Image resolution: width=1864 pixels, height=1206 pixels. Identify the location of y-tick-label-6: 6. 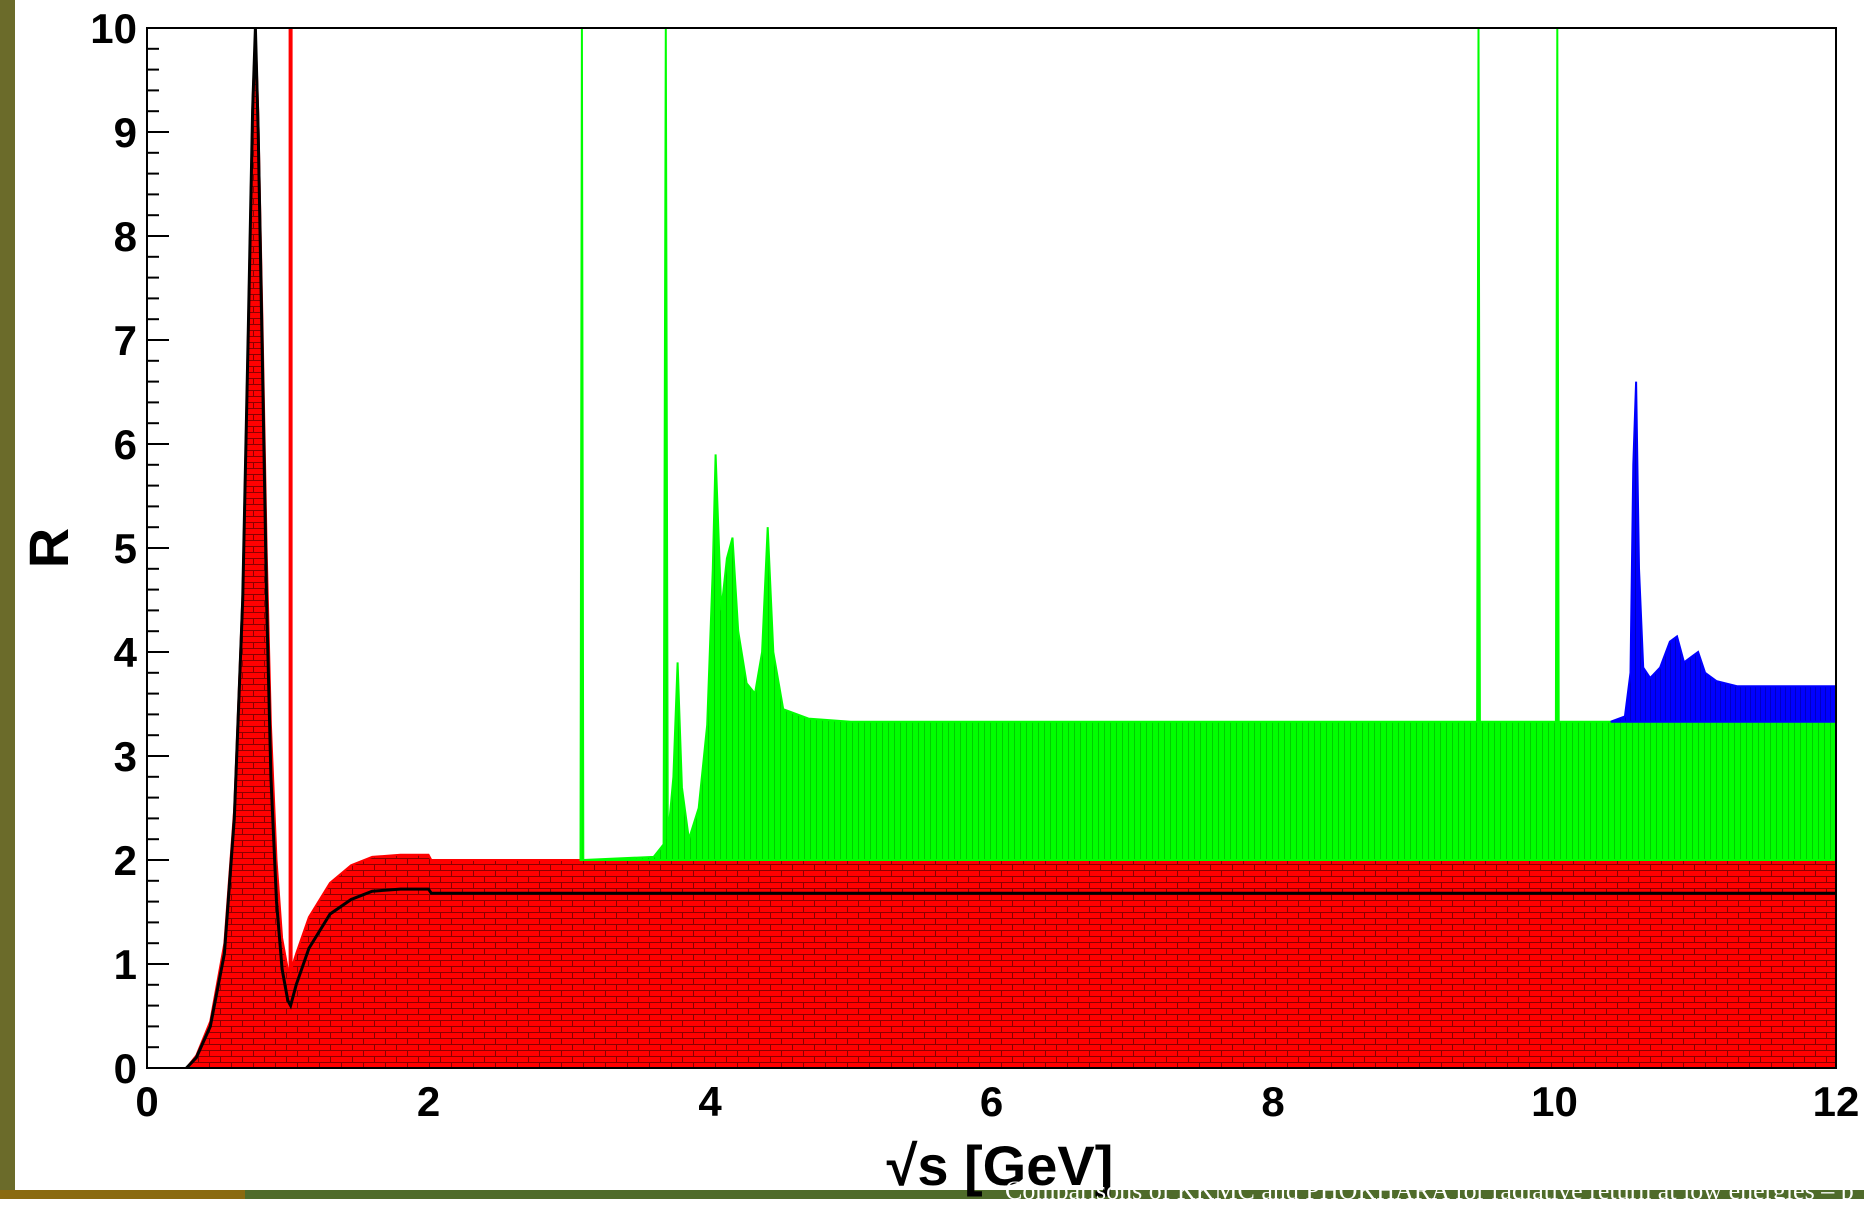
(125, 444).